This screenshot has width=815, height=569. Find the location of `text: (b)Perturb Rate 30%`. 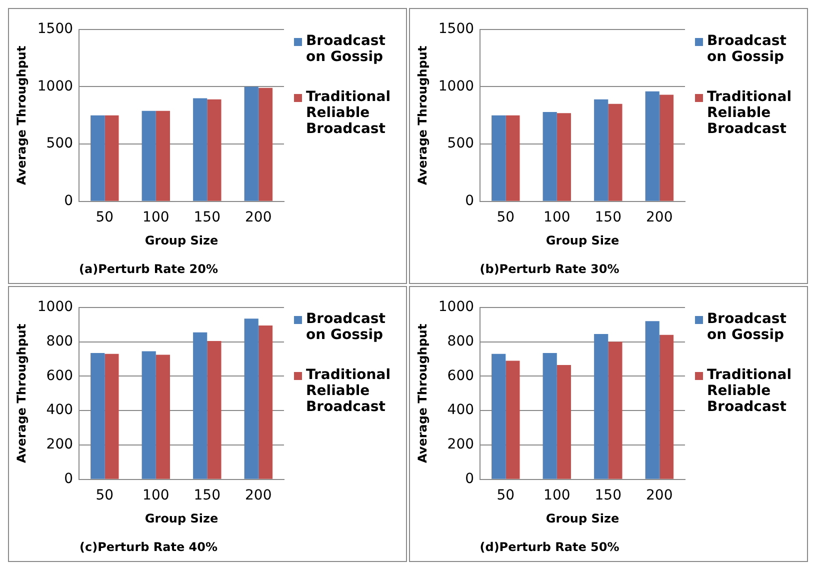

text: (b)Perturb Rate 30% is located at coordinates (550, 269).